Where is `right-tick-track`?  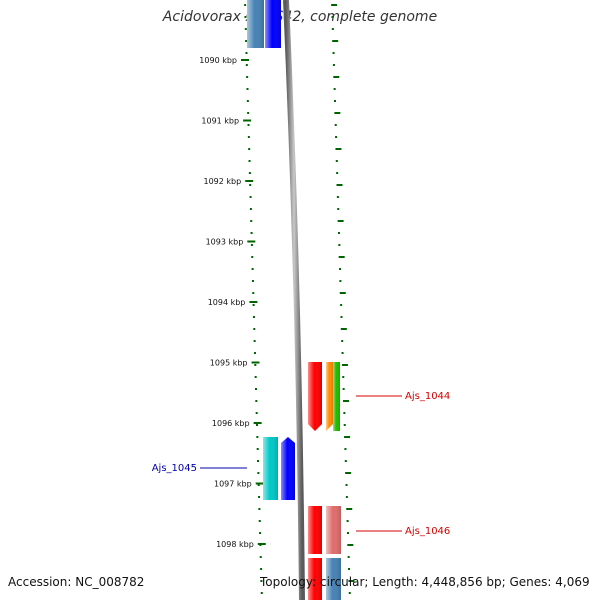 right-tick-track is located at coordinates (343, 299).